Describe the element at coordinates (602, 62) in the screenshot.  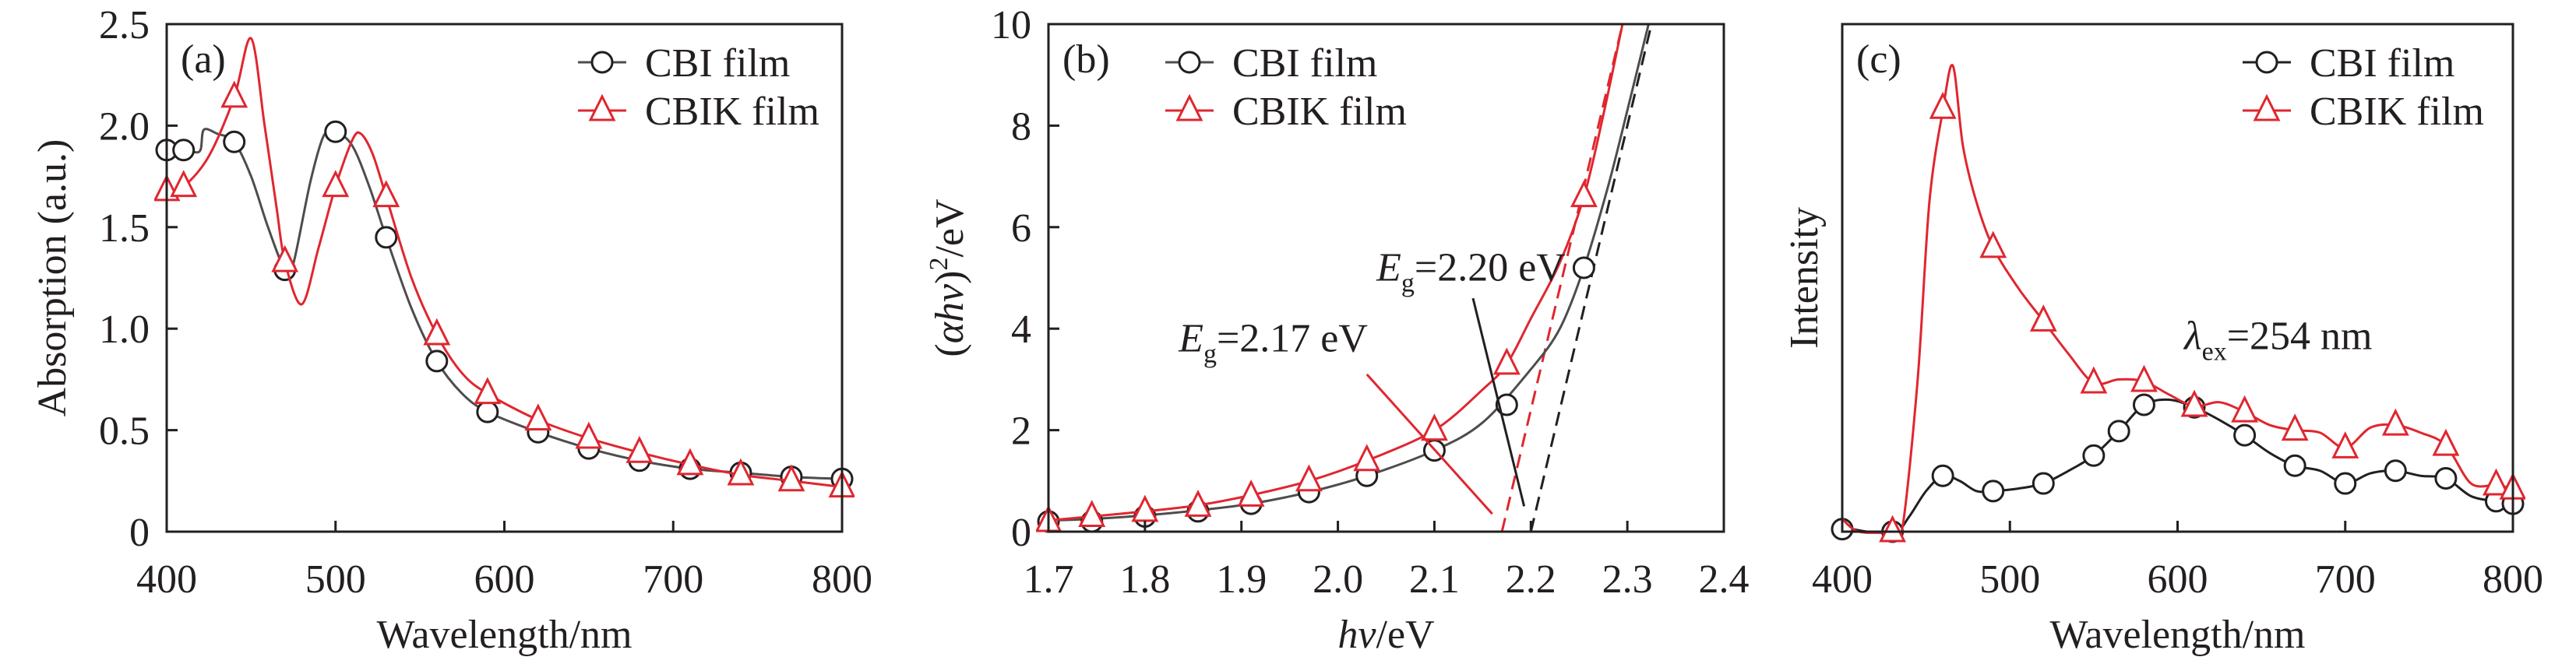
I see `legend-marker-circle-icon` at that location.